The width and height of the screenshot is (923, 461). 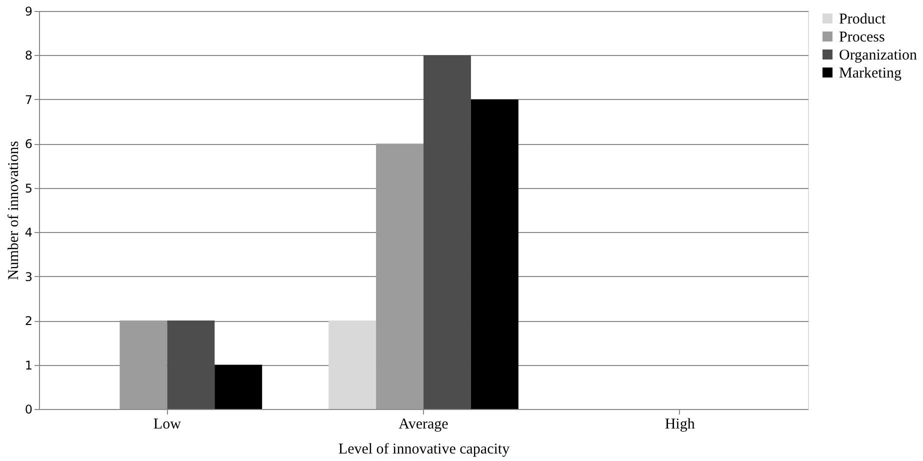 I want to click on y-tick-label: 6, so click(x=28, y=144).